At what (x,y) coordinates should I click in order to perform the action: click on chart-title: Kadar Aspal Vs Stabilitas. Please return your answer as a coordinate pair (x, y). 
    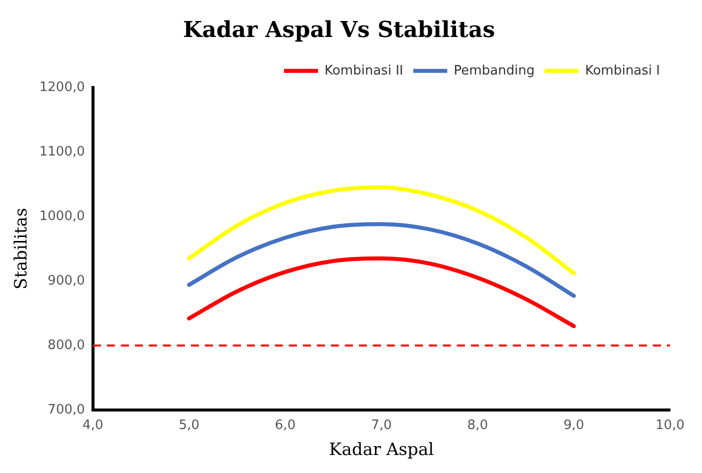
    Looking at the image, I should click on (339, 29).